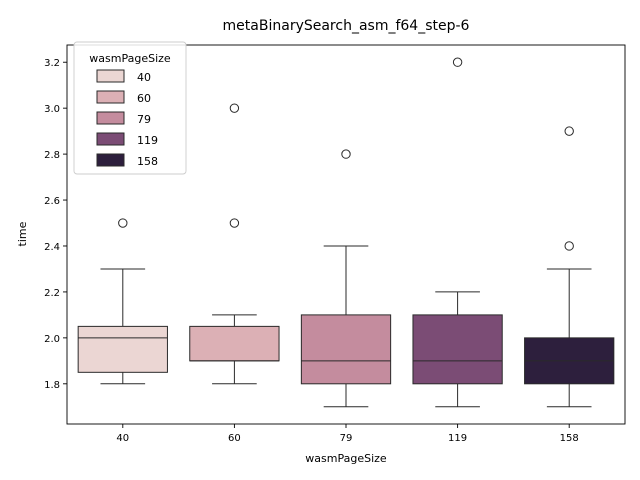  What do you see at coordinates (147, 161) in the screenshot?
I see `legend-label: 158` at bounding box center [147, 161].